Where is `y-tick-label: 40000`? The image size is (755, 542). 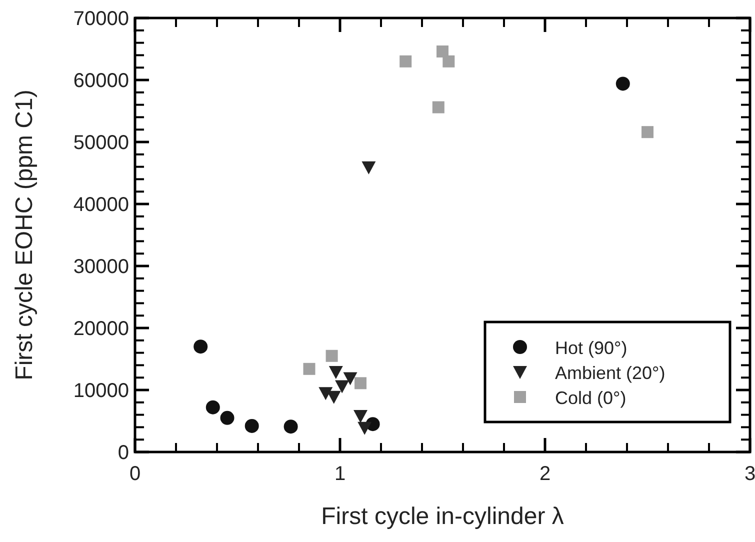
y-tick-label: 40000 is located at coordinates (101, 205).